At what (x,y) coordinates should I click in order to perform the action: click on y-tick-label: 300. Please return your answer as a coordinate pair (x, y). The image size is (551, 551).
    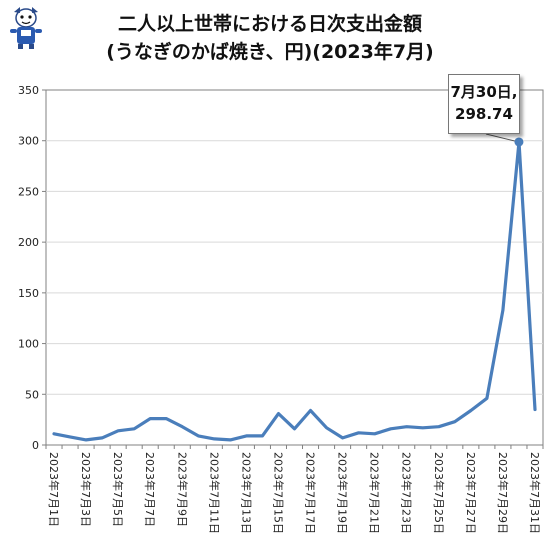
    Looking at the image, I should click on (28, 141).